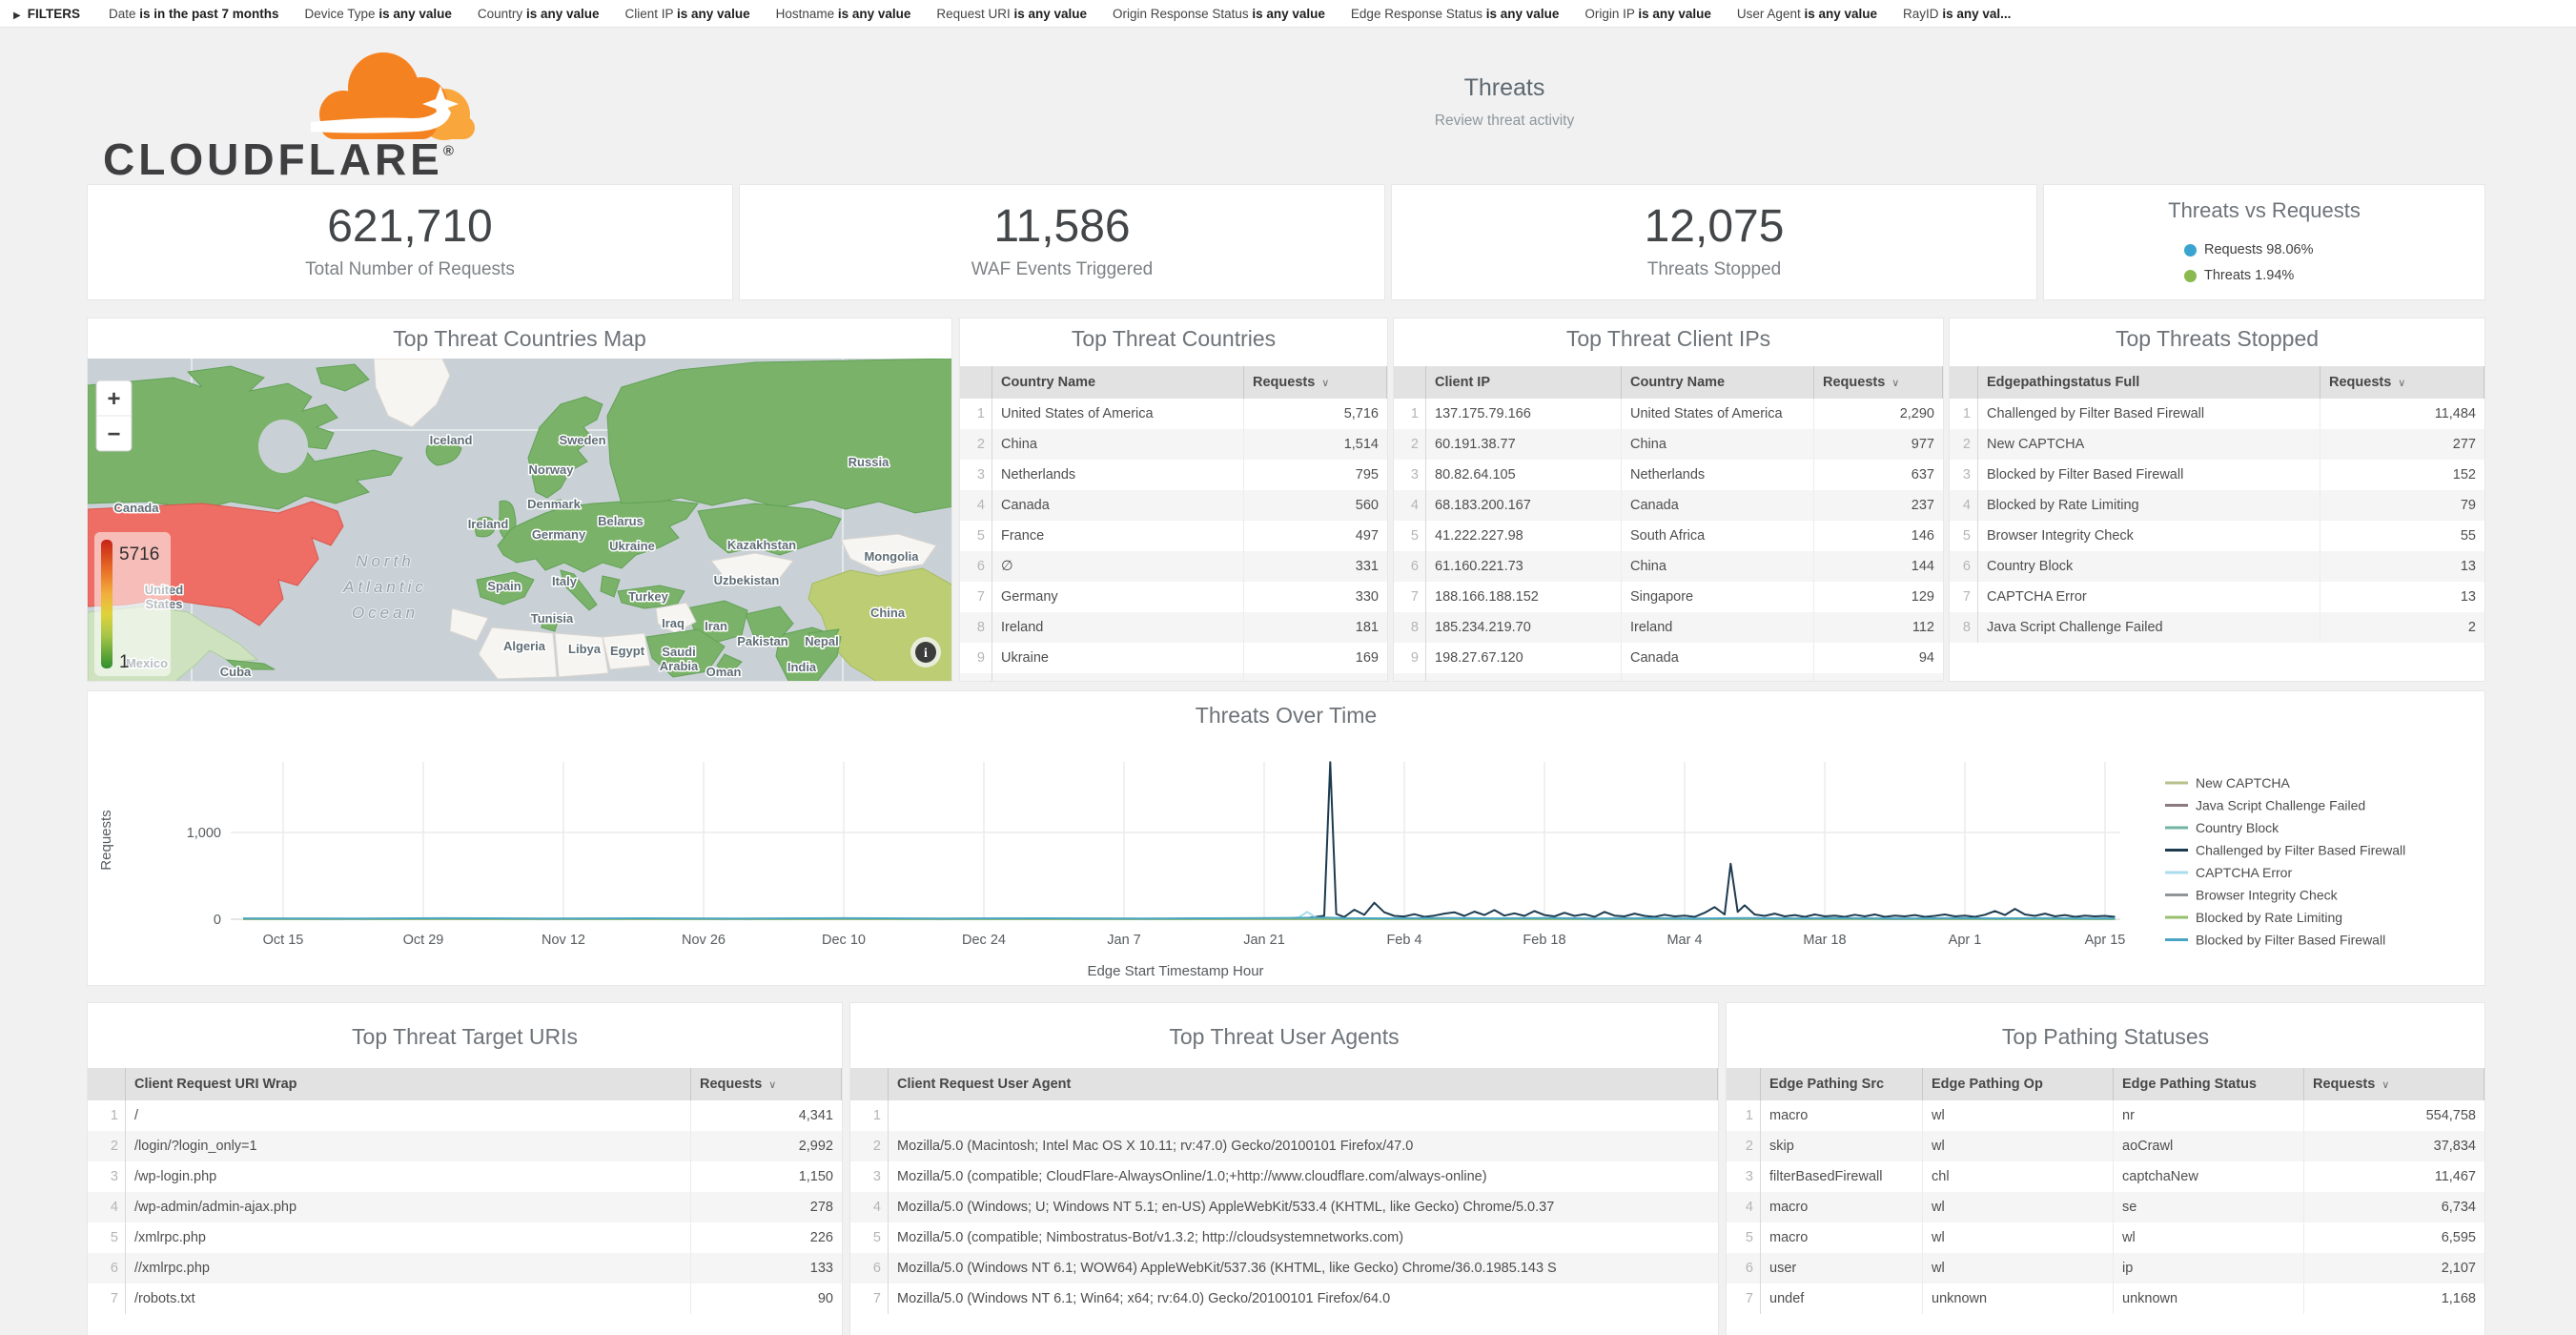 Image resolution: width=2576 pixels, height=1335 pixels. I want to click on table-row: 7 undef unknown unknown 1,168, so click(2105, 1299).